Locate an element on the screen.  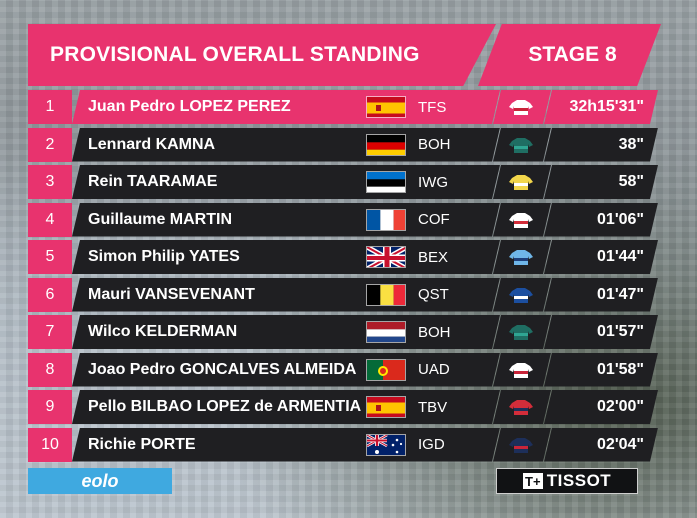
rider-name: Wilco KELDERMAN is located at coordinates (163, 331).